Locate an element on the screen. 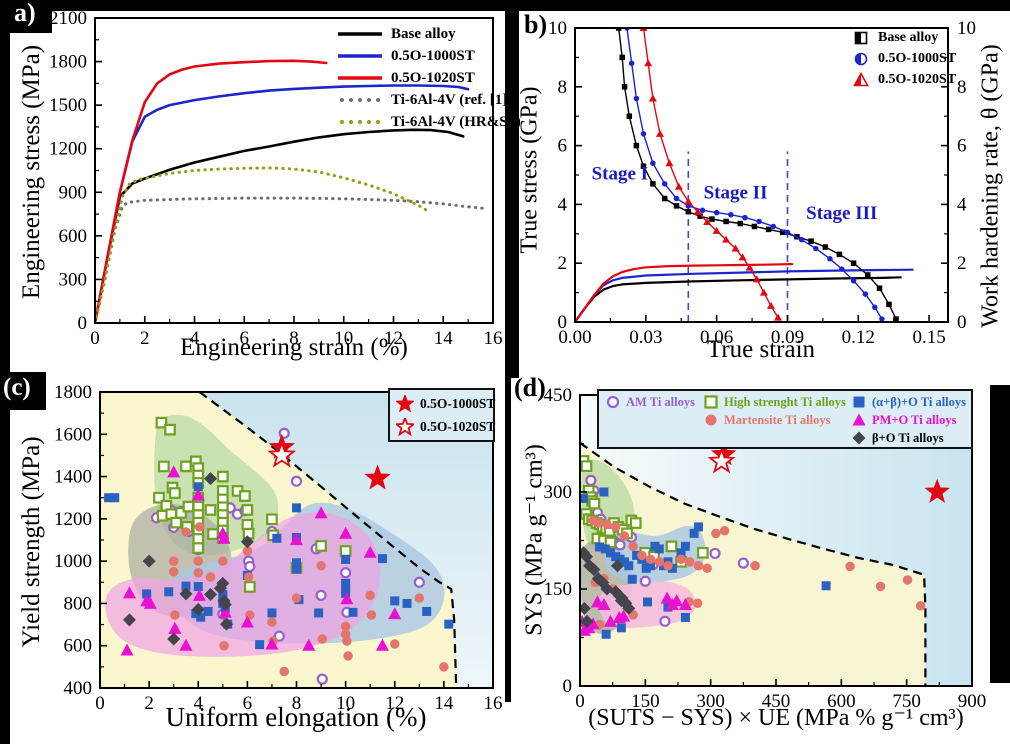 This screenshot has width=1010, height=744. legend-item: High strenght Ti alloys is located at coordinates (774, 402).